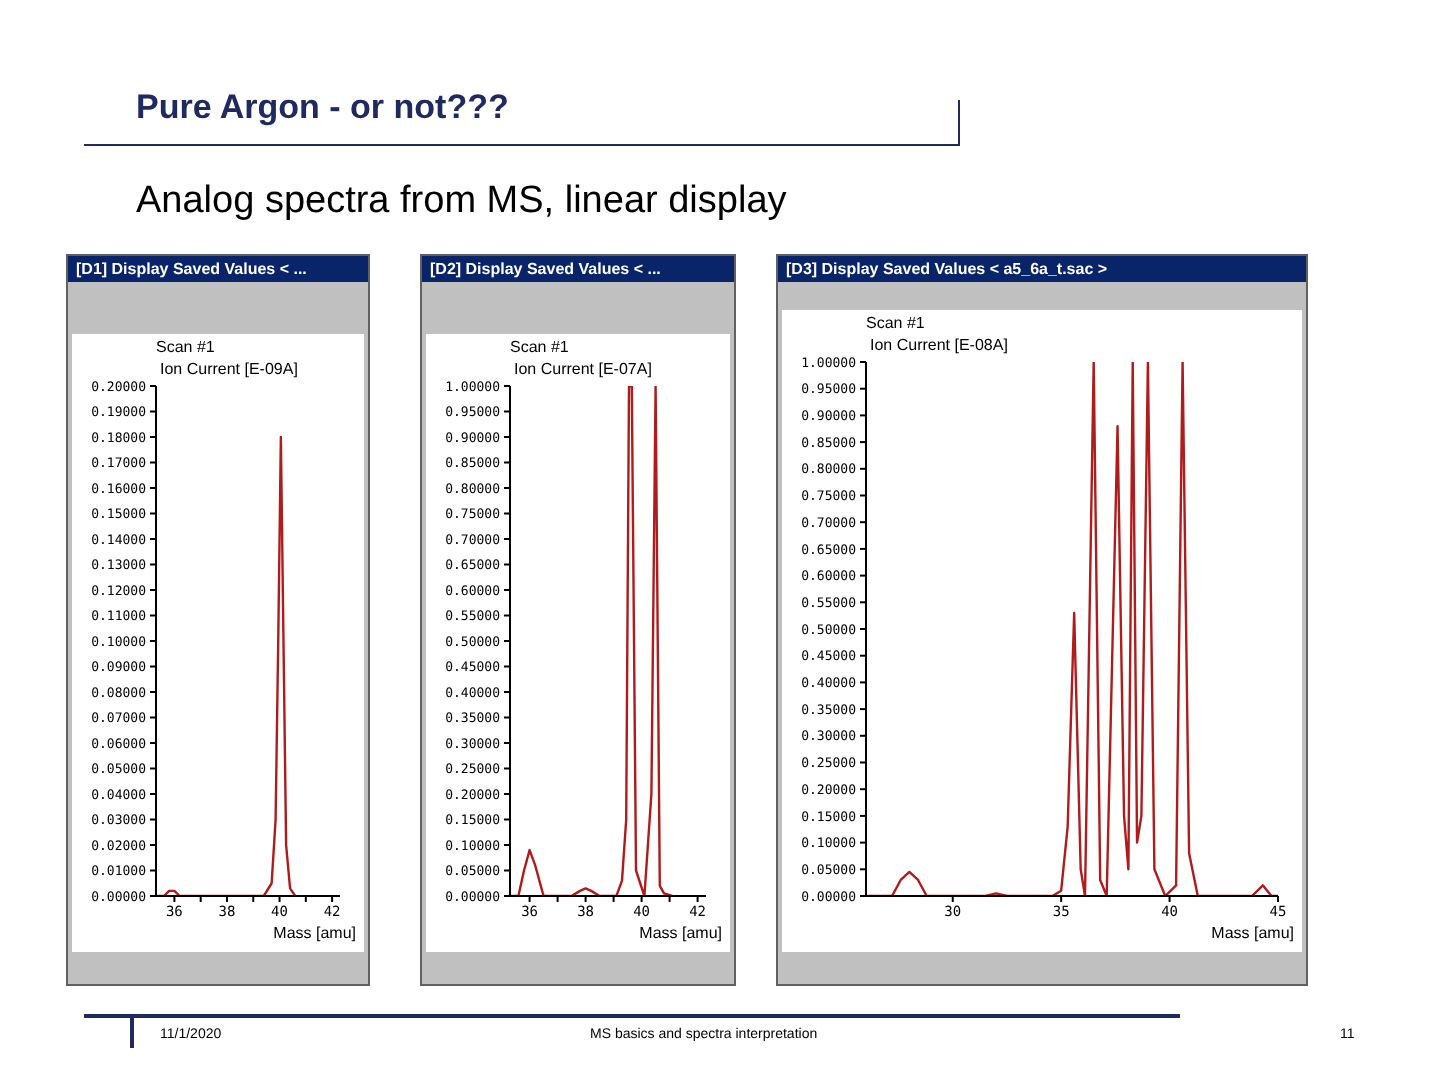 The height and width of the screenshot is (1080, 1440). Describe the element at coordinates (322, 108) in the screenshot. I see `text: Pure Argon - or not???` at that location.